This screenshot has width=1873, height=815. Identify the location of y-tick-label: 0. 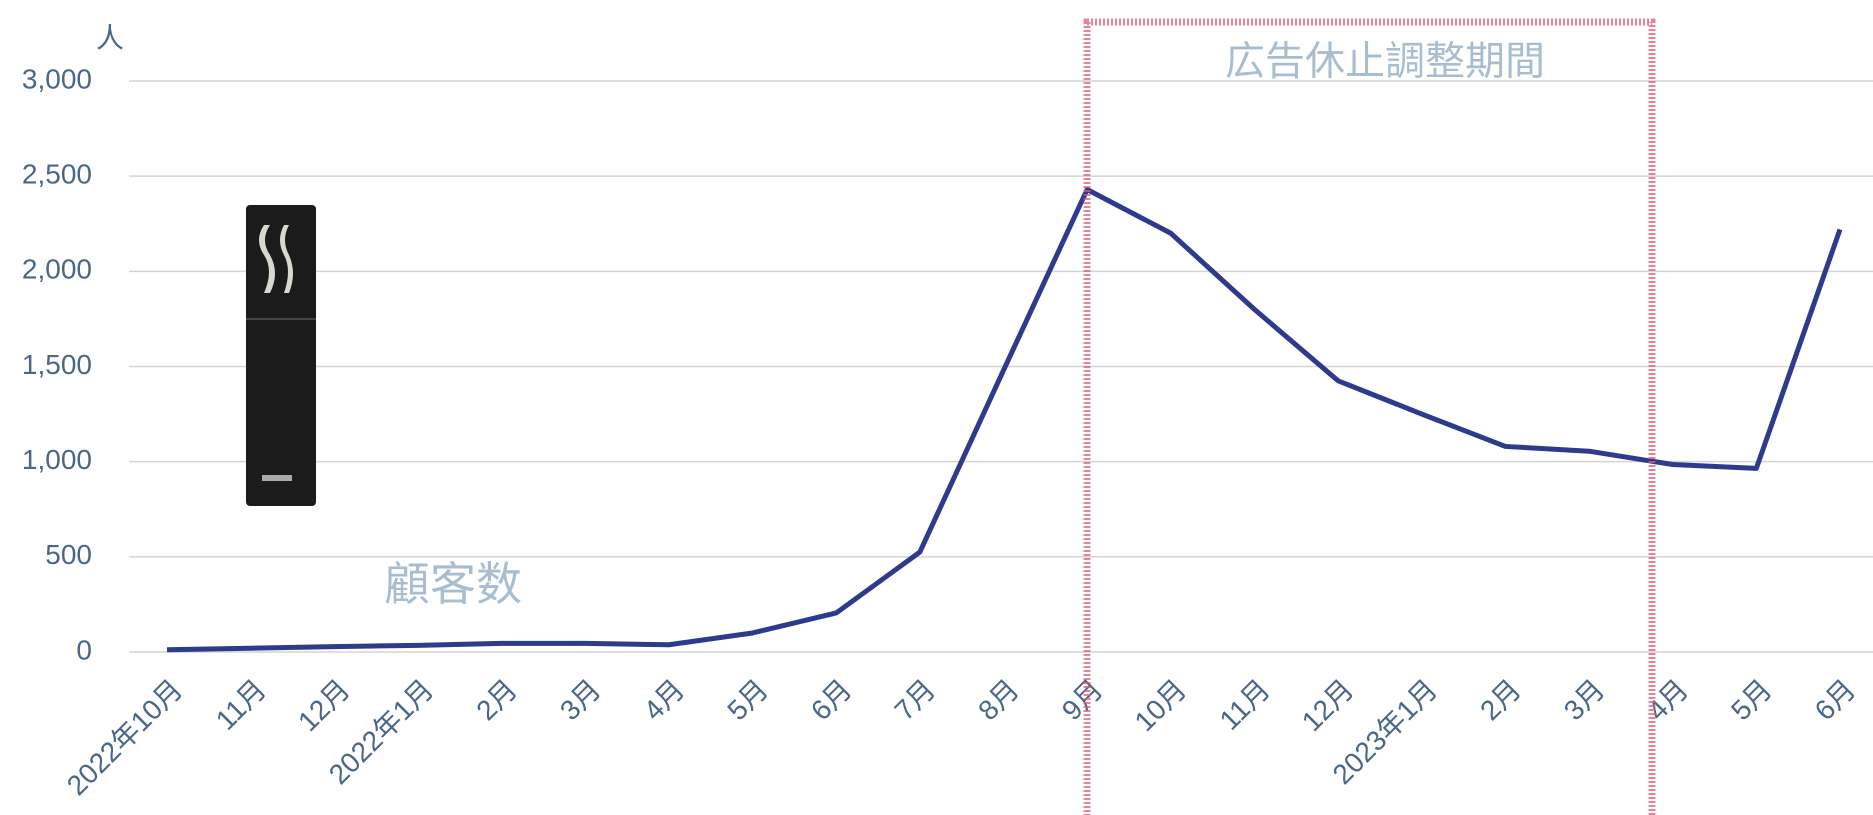
(84, 649).